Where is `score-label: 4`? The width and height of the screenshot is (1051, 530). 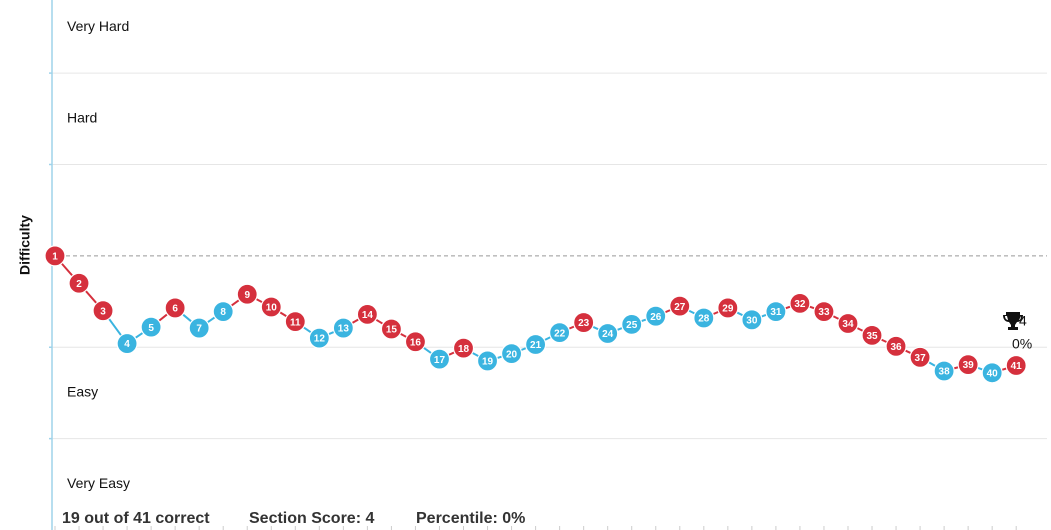 score-label: 4 is located at coordinates (1023, 321).